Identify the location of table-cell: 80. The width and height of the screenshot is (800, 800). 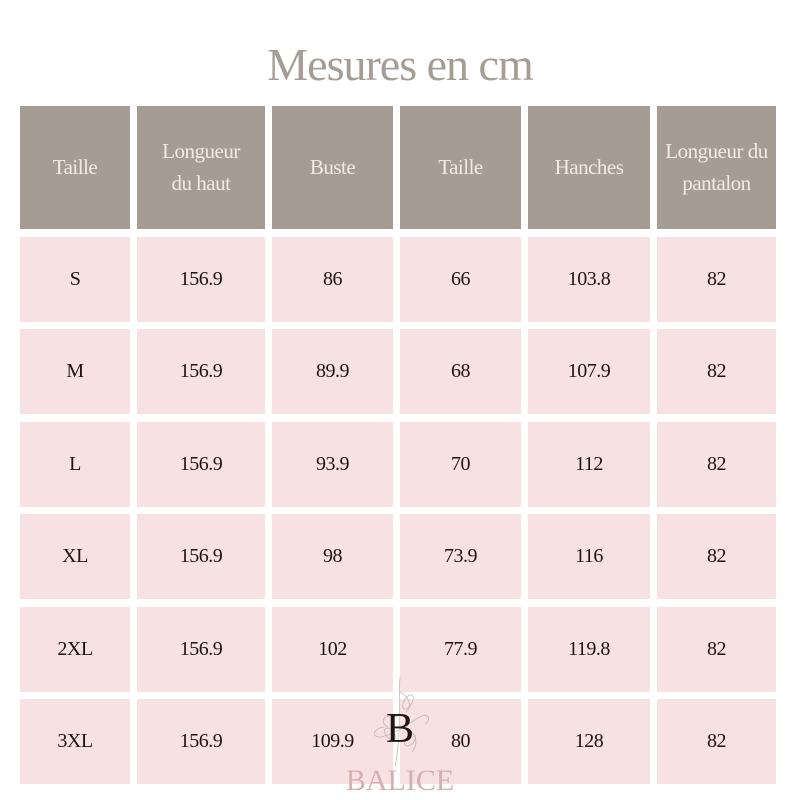
(460, 741).